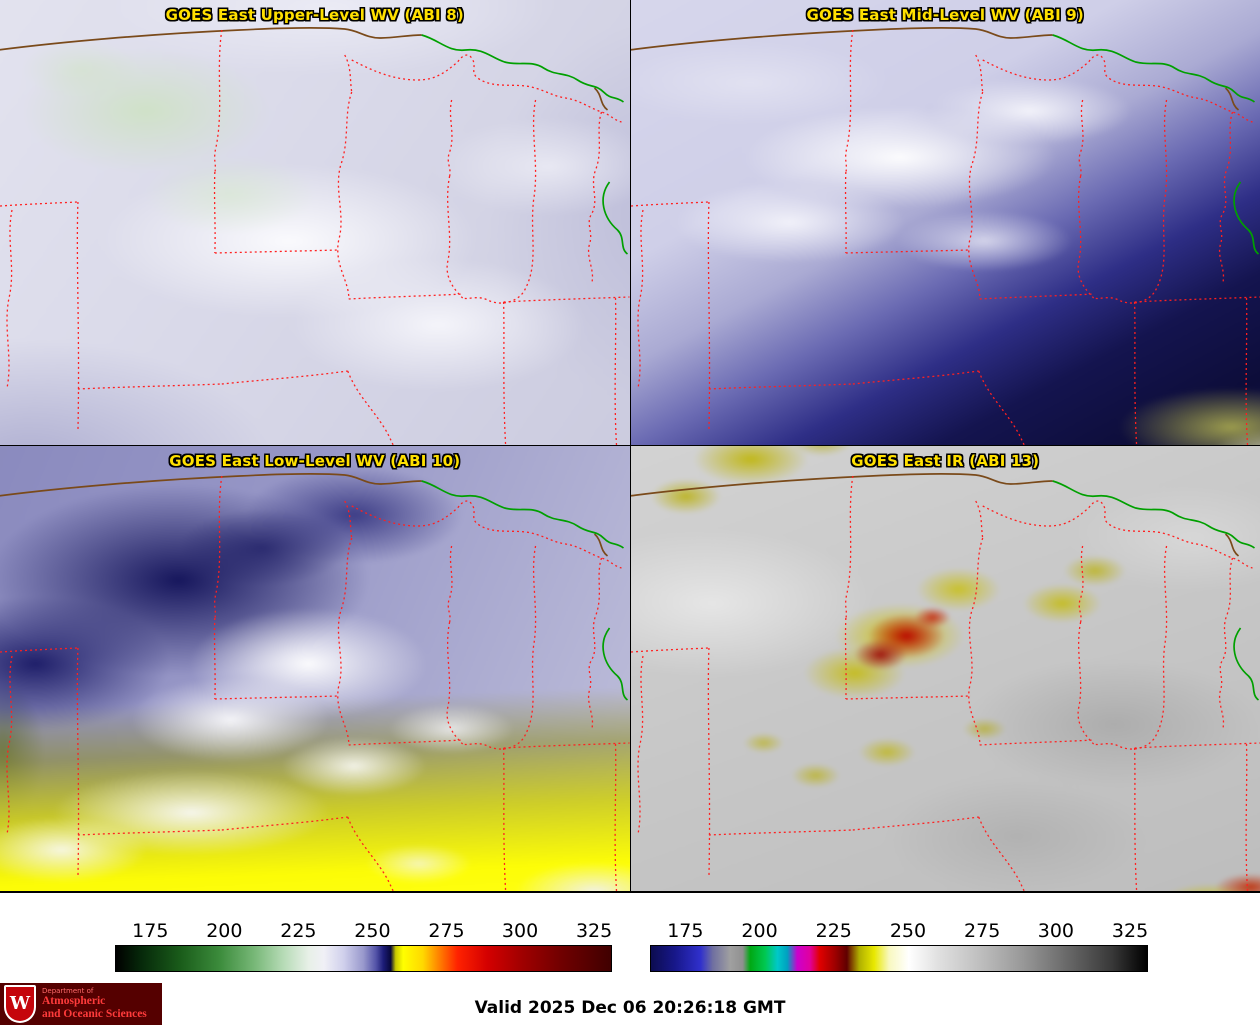 The height and width of the screenshot is (1027, 1260). I want to click on ir-colorbar: 175 200 225 250 275 300 325, so click(899, 942).